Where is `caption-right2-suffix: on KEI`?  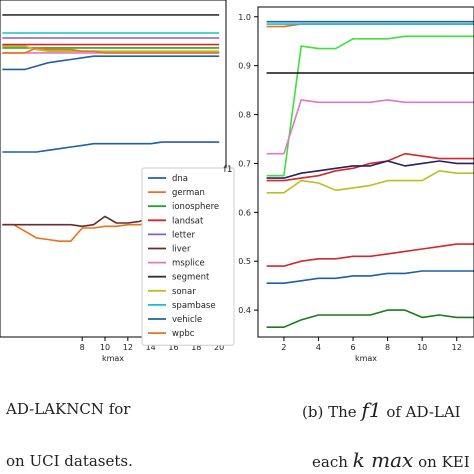
caption-right2-suffix: on KEI is located at coordinates (444, 462).